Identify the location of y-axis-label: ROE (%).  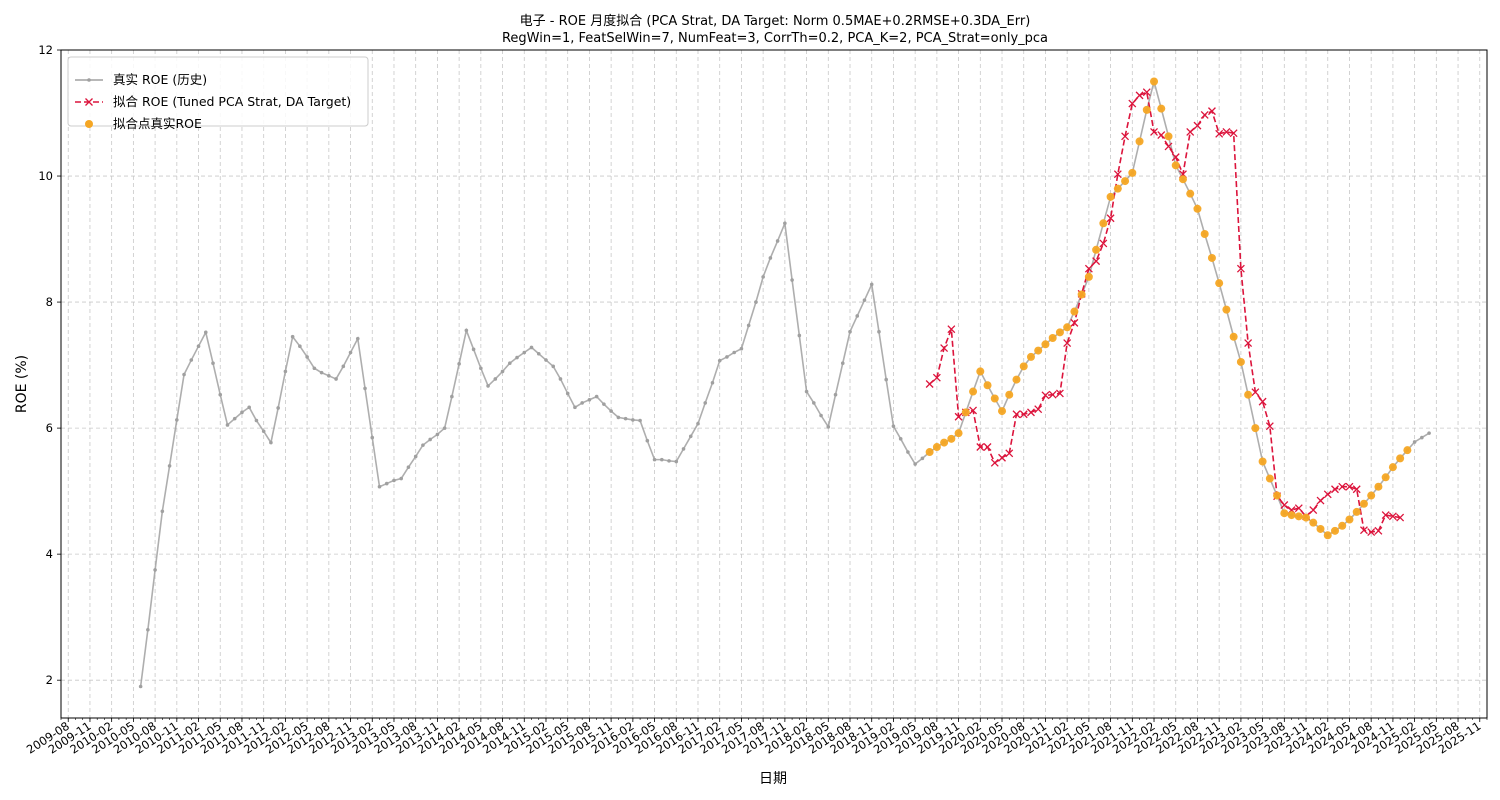
(22, 384).